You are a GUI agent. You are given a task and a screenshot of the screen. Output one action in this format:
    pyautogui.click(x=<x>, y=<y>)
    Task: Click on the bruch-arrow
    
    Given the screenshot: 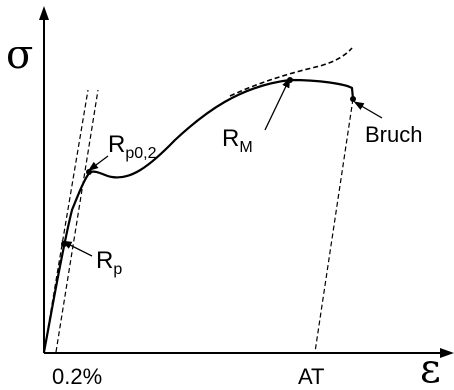 What is the action you would take?
    pyautogui.click(x=368, y=110)
    